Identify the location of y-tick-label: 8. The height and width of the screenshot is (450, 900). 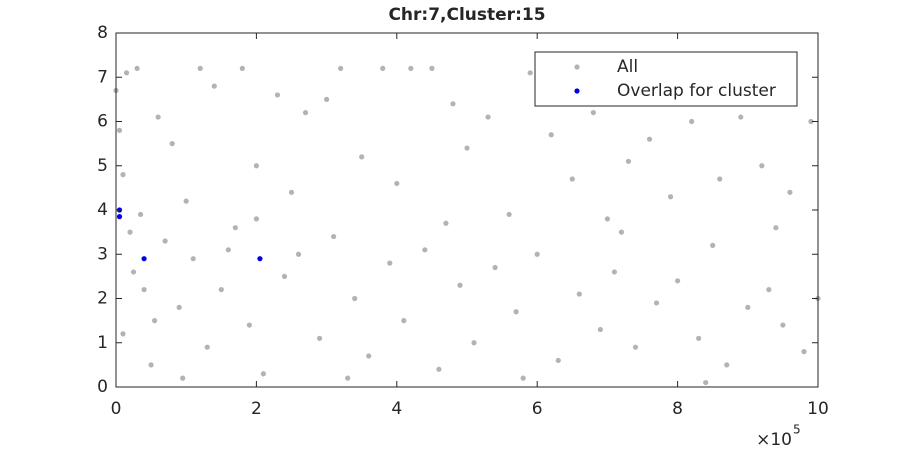
(102, 33).